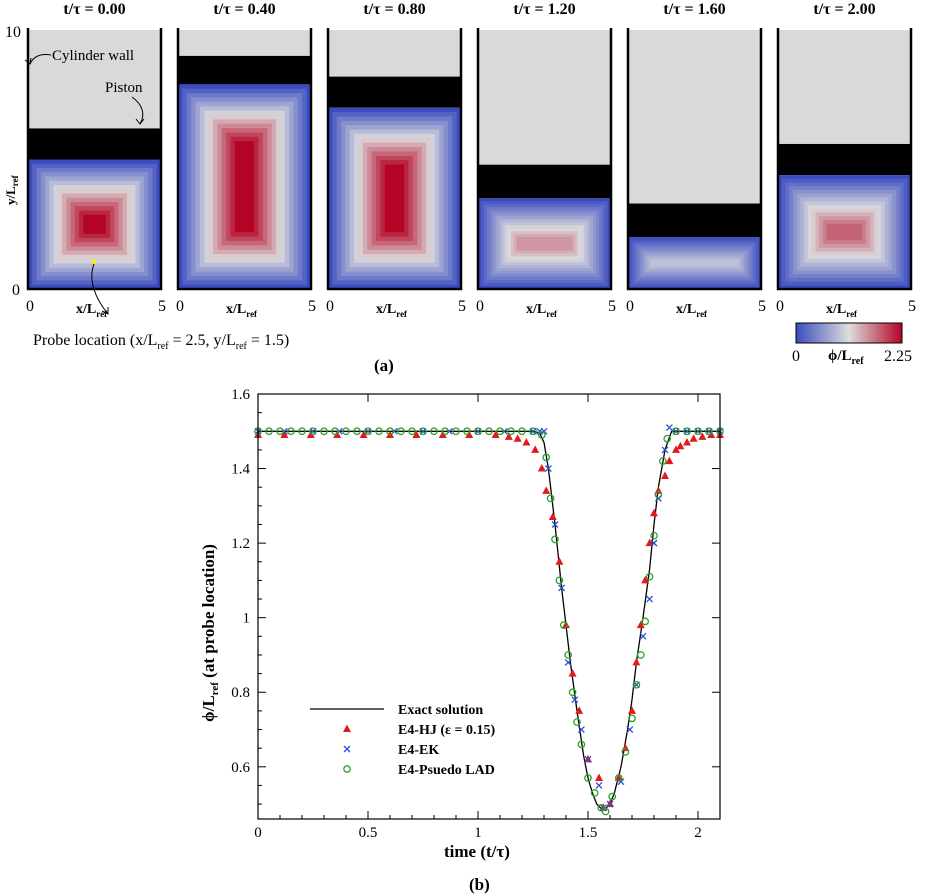  Describe the element at coordinates (702, 314) in the screenshot. I see `x-axis-label-a-sub-4: ref` at that location.